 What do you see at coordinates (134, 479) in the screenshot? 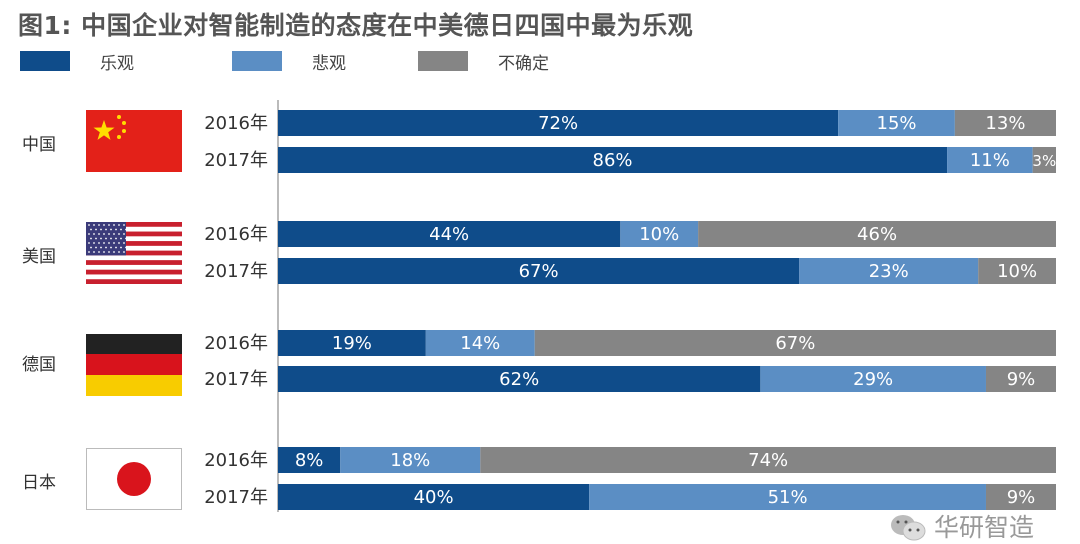
I see `japan-flag-icon` at bounding box center [134, 479].